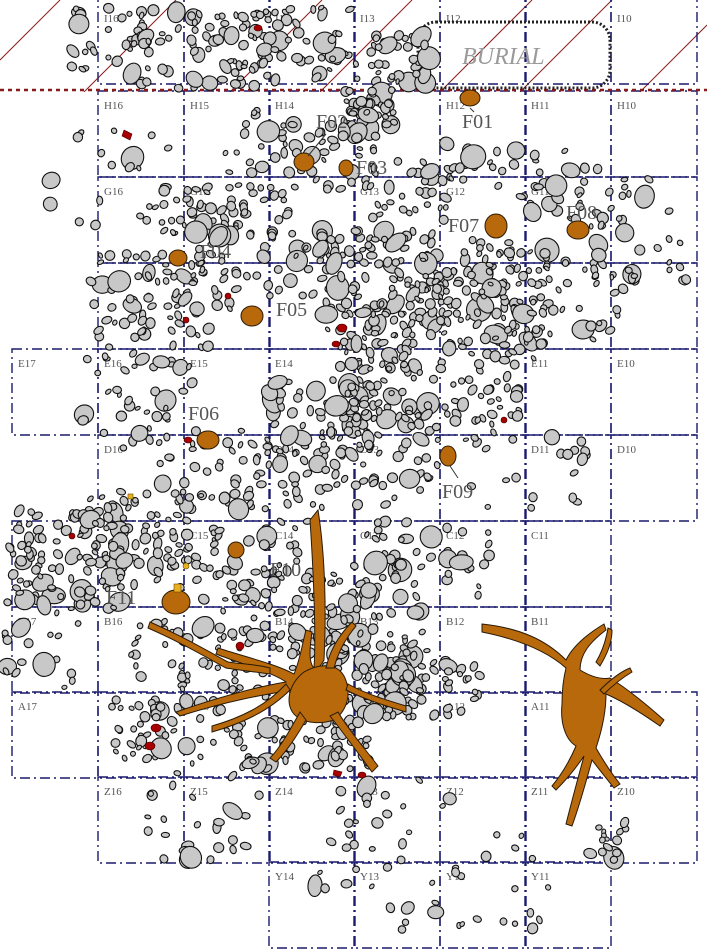  I want to click on grid-cell-label: E15, so click(199, 364).